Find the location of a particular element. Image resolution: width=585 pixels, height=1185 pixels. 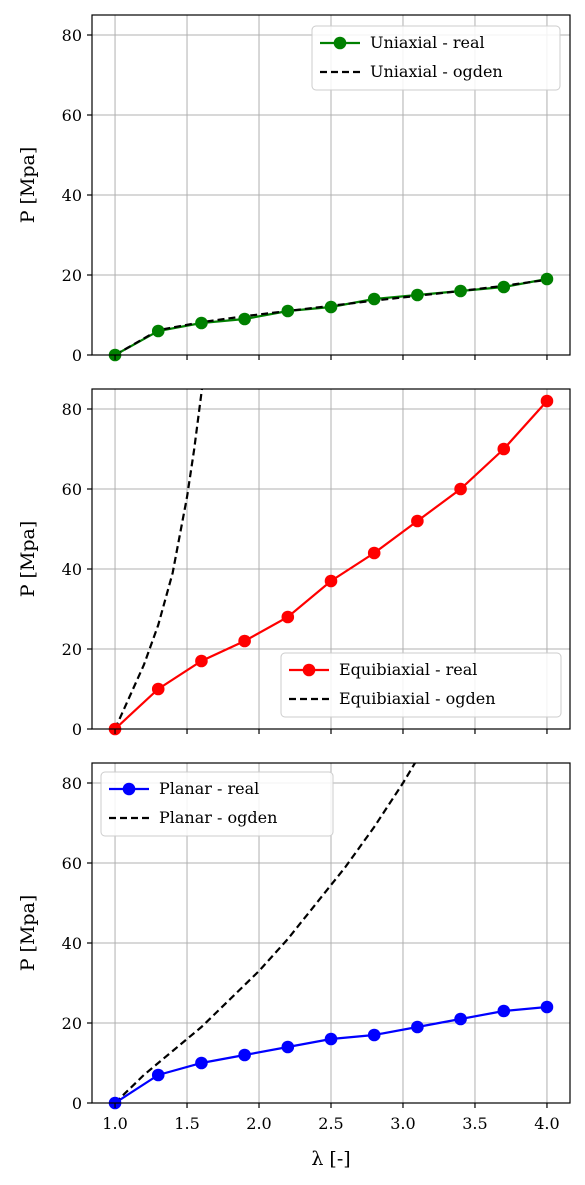

legend: Planar - real Planar - ogden is located at coordinates (217, 804).